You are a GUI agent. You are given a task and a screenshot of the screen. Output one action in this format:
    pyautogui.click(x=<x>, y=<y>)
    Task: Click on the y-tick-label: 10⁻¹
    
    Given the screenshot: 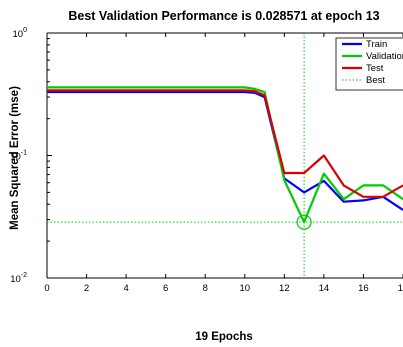 What is the action you would take?
    pyautogui.click(x=18, y=156)
    